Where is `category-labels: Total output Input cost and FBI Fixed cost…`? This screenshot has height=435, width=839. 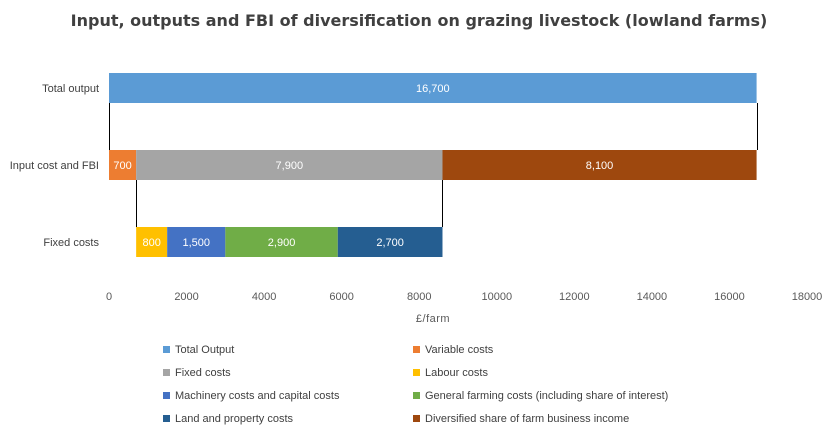 category-labels: Total output Input cost and FBI Fixed cost… is located at coordinates (55, 166).